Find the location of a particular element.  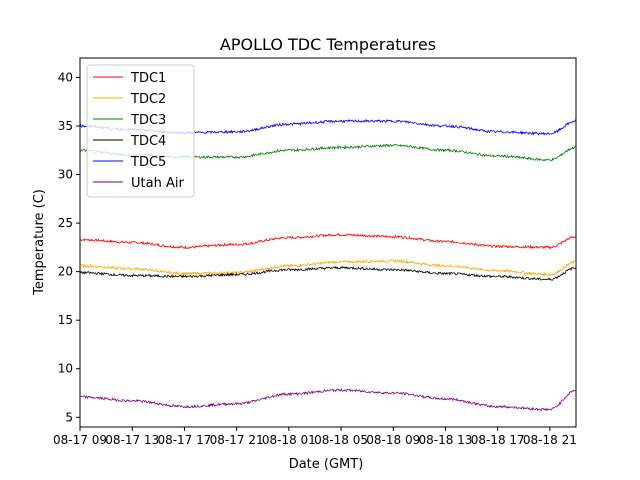

y-tick-label: 20 is located at coordinates (65, 272).